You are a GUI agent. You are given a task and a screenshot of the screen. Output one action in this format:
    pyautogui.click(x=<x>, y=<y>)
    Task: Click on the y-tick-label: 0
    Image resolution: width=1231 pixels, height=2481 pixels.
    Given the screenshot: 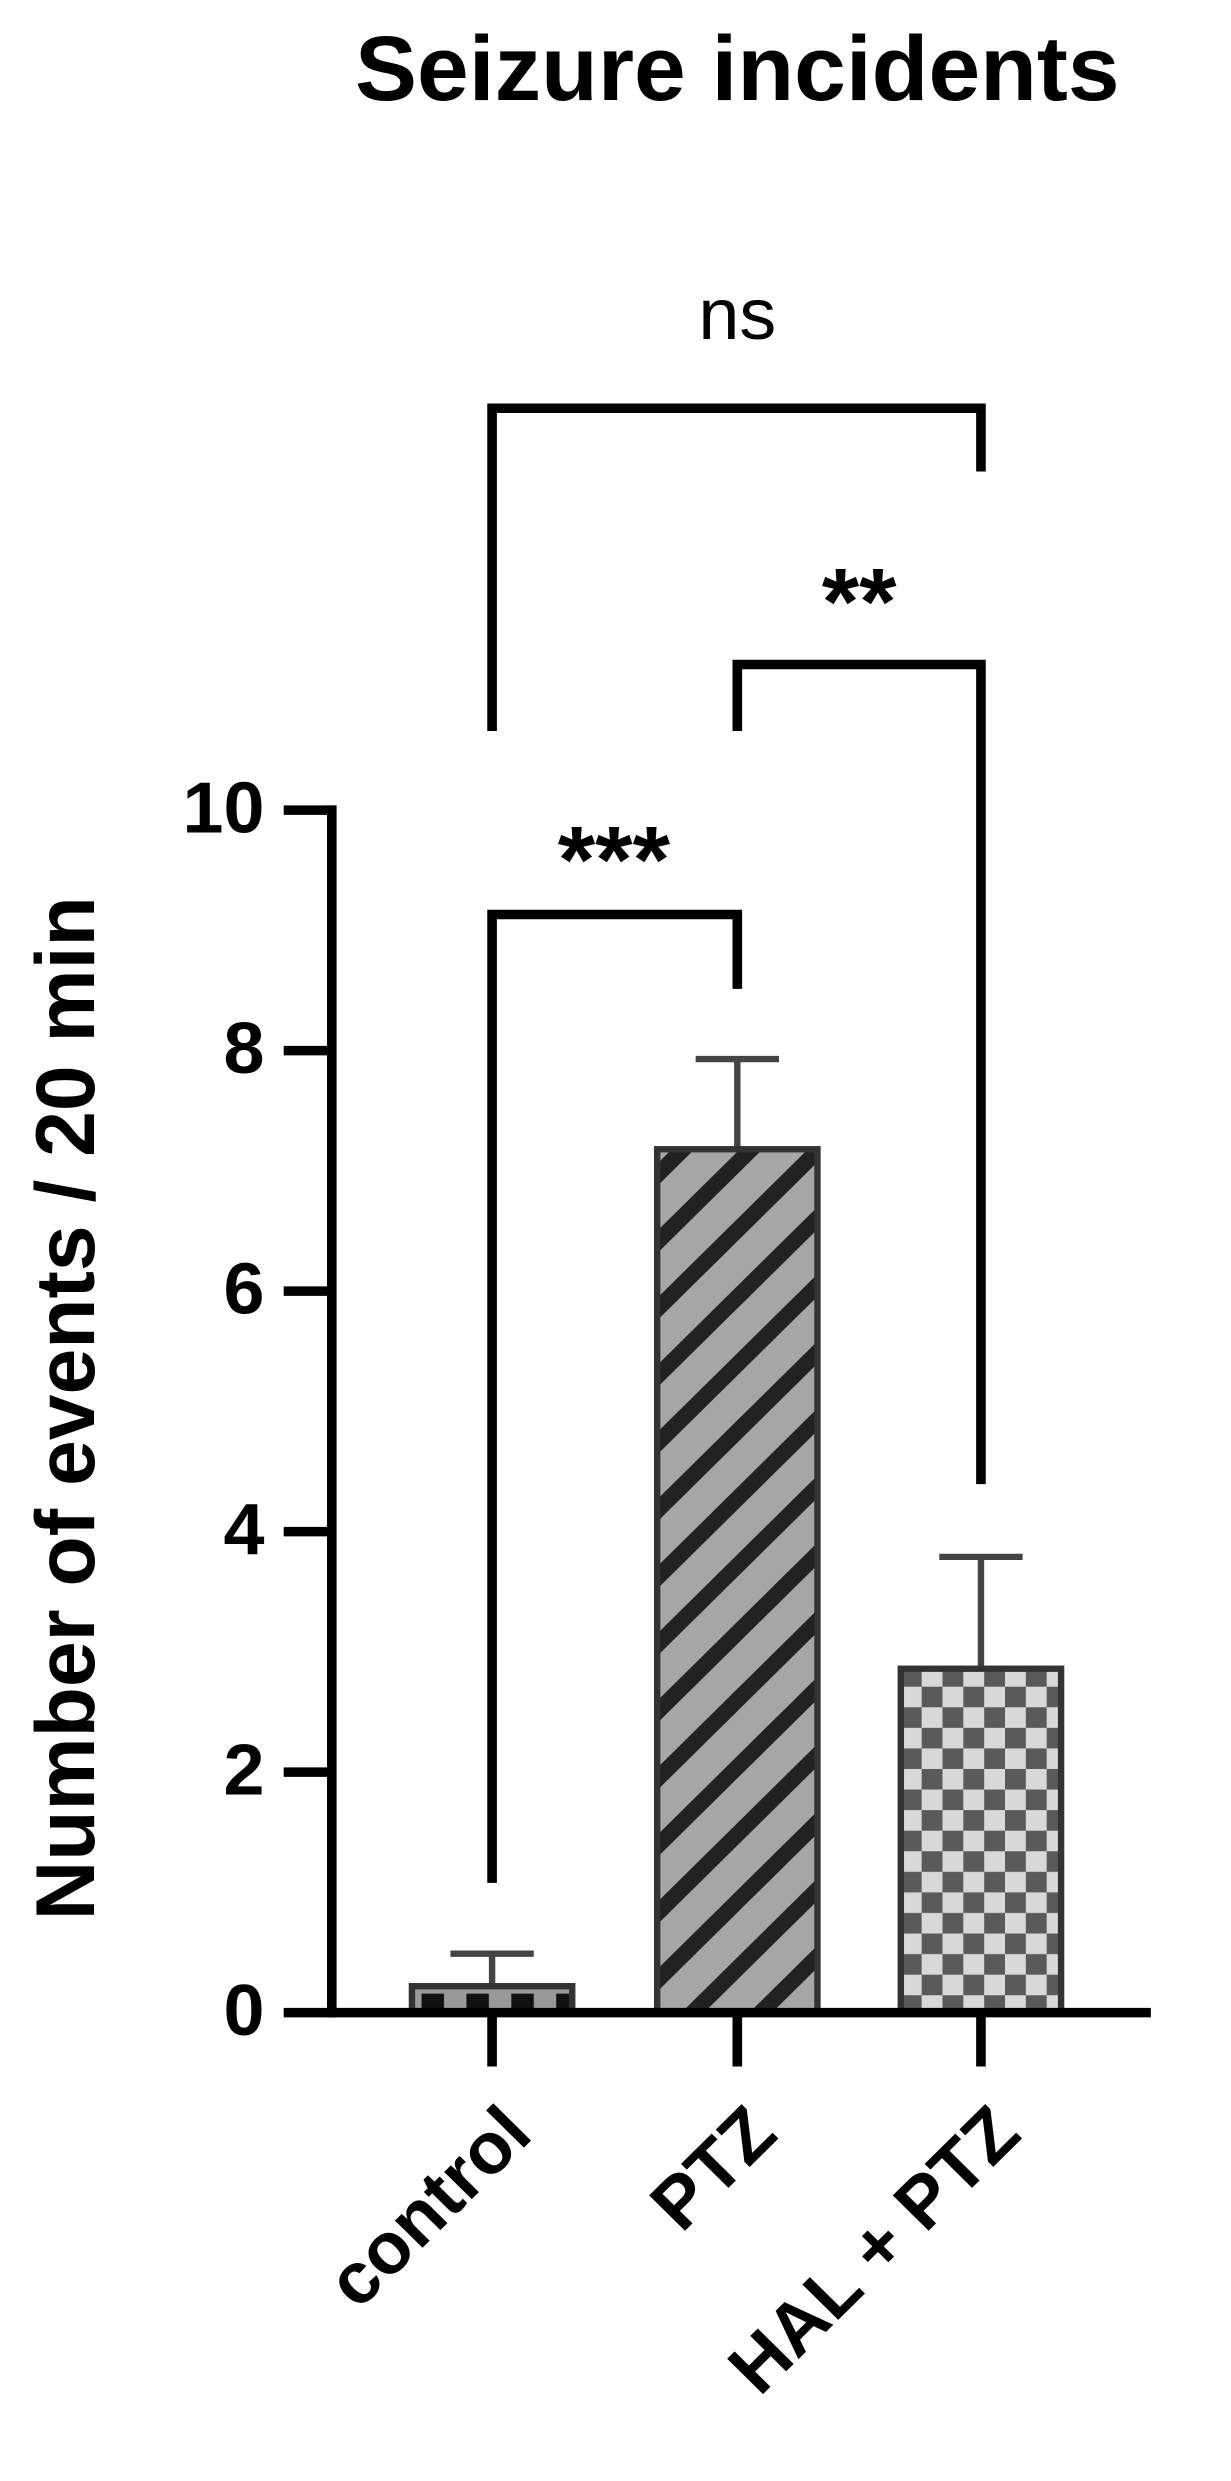 What is the action you would take?
    pyautogui.click(x=243, y=2009)
    